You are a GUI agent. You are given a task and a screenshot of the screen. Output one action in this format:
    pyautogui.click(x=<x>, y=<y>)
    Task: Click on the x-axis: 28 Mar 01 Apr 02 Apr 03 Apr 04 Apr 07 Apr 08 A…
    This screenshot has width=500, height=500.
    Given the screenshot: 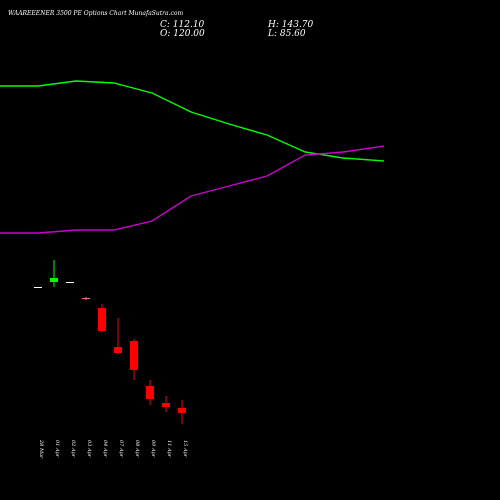 What is the action you would take?
    pyautogui.click(x=113, y=449)
    